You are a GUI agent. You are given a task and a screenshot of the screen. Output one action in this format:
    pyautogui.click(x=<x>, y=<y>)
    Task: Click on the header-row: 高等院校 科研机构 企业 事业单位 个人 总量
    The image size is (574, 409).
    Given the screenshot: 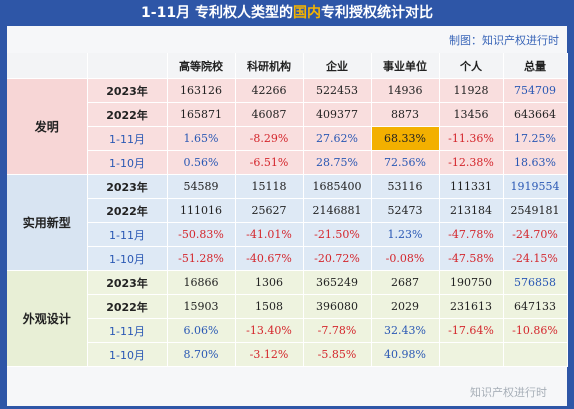 What is the action you would take?
    pyautogui.click(x=287, y=66)
    